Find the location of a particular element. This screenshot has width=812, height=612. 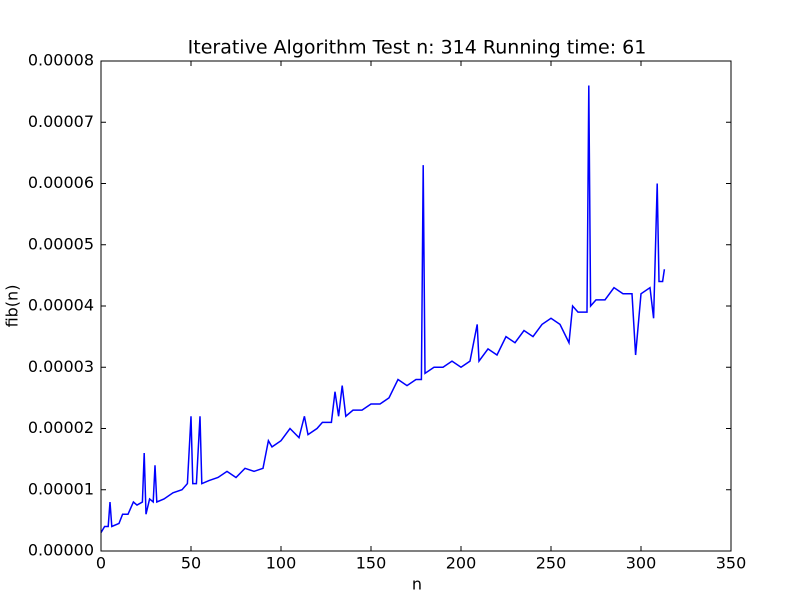

y-axis-label: fib(n) is located at coordinates (12, 306).